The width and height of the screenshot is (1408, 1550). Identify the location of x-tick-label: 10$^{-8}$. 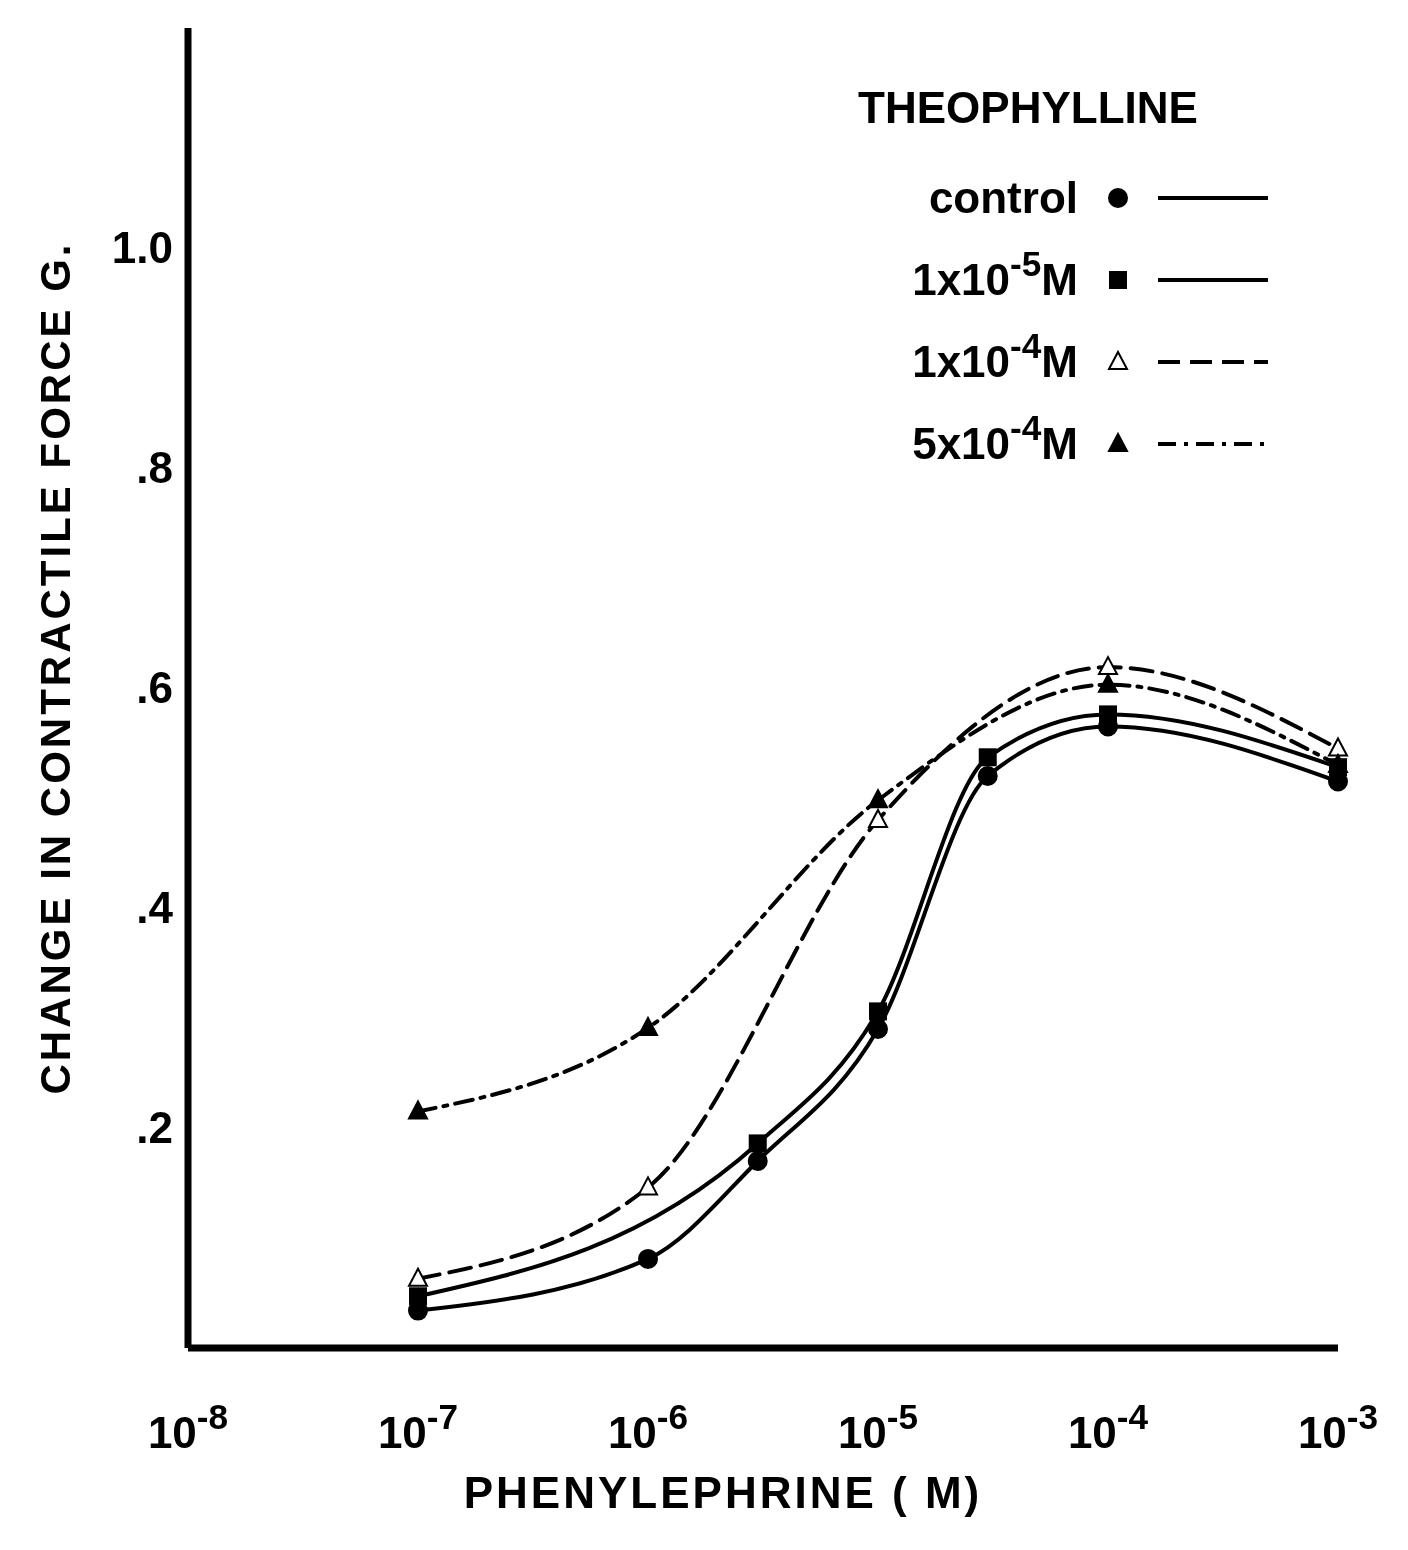
(188, 1426).